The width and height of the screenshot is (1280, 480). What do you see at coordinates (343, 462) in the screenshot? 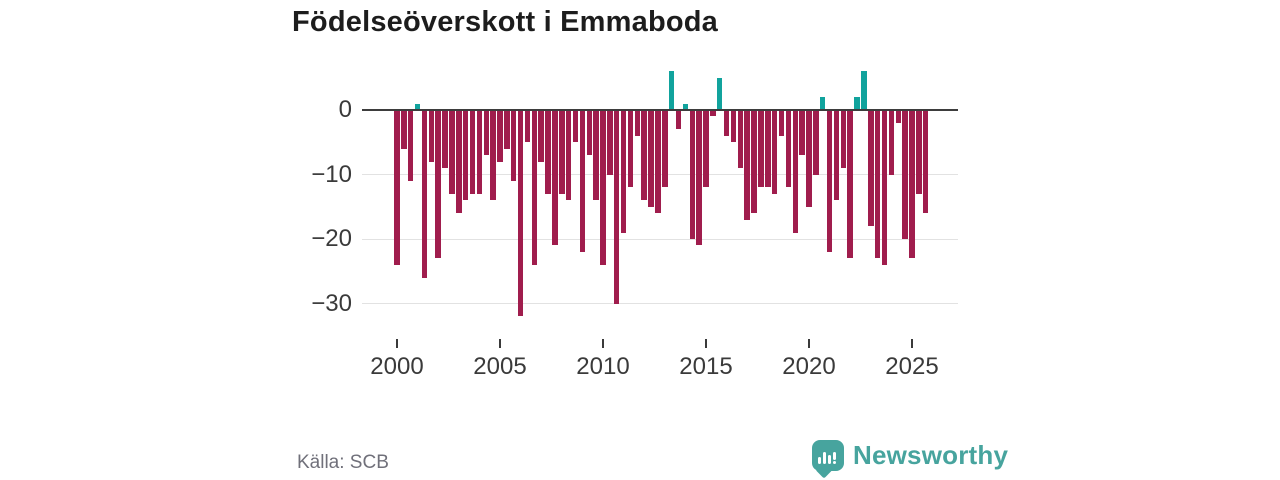
I see `source-note: Källa: SCB` at bounding box center [343, 462].